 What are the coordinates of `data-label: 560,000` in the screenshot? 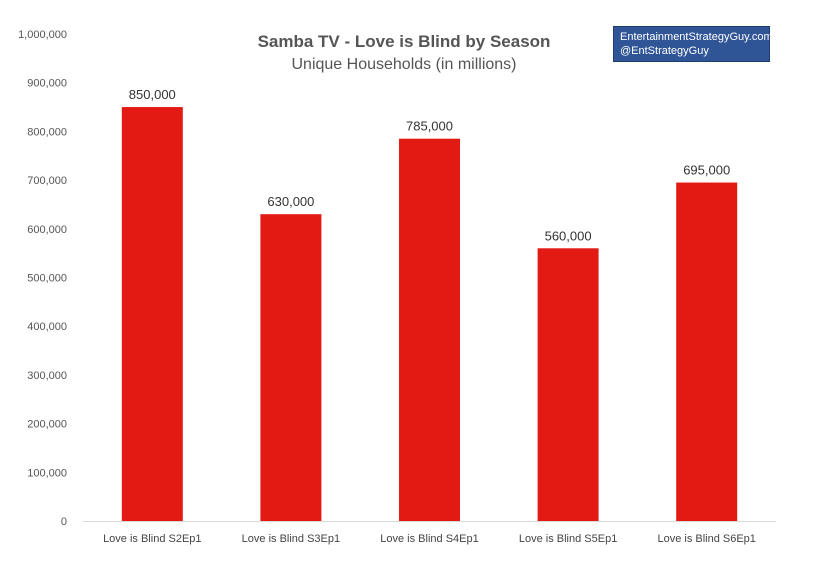 It's located at (568, 235).